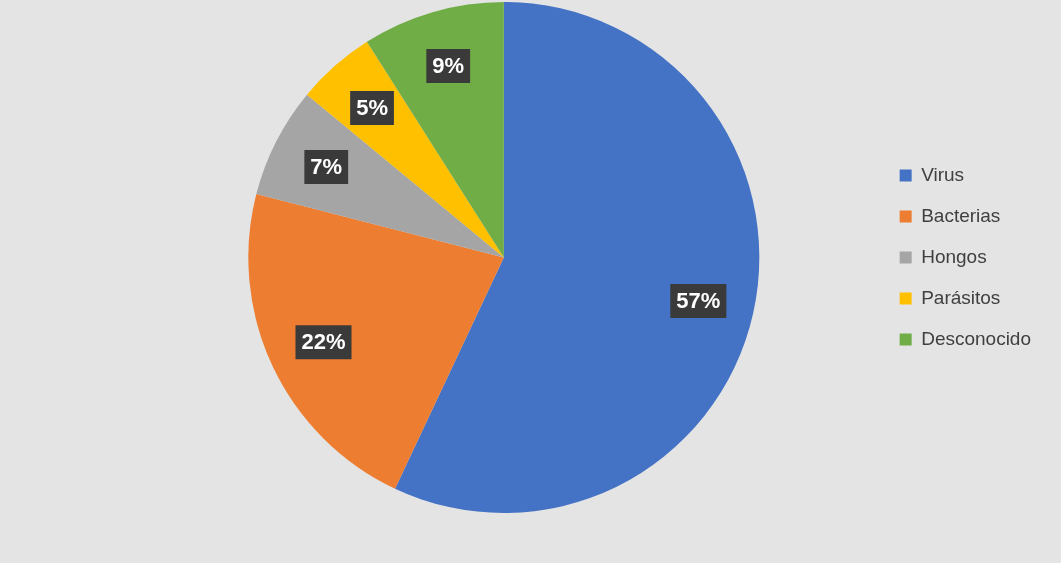 This screenshot has width=1061, height=563. I want to click on legend-label: Bacterias, so click(961, 215).